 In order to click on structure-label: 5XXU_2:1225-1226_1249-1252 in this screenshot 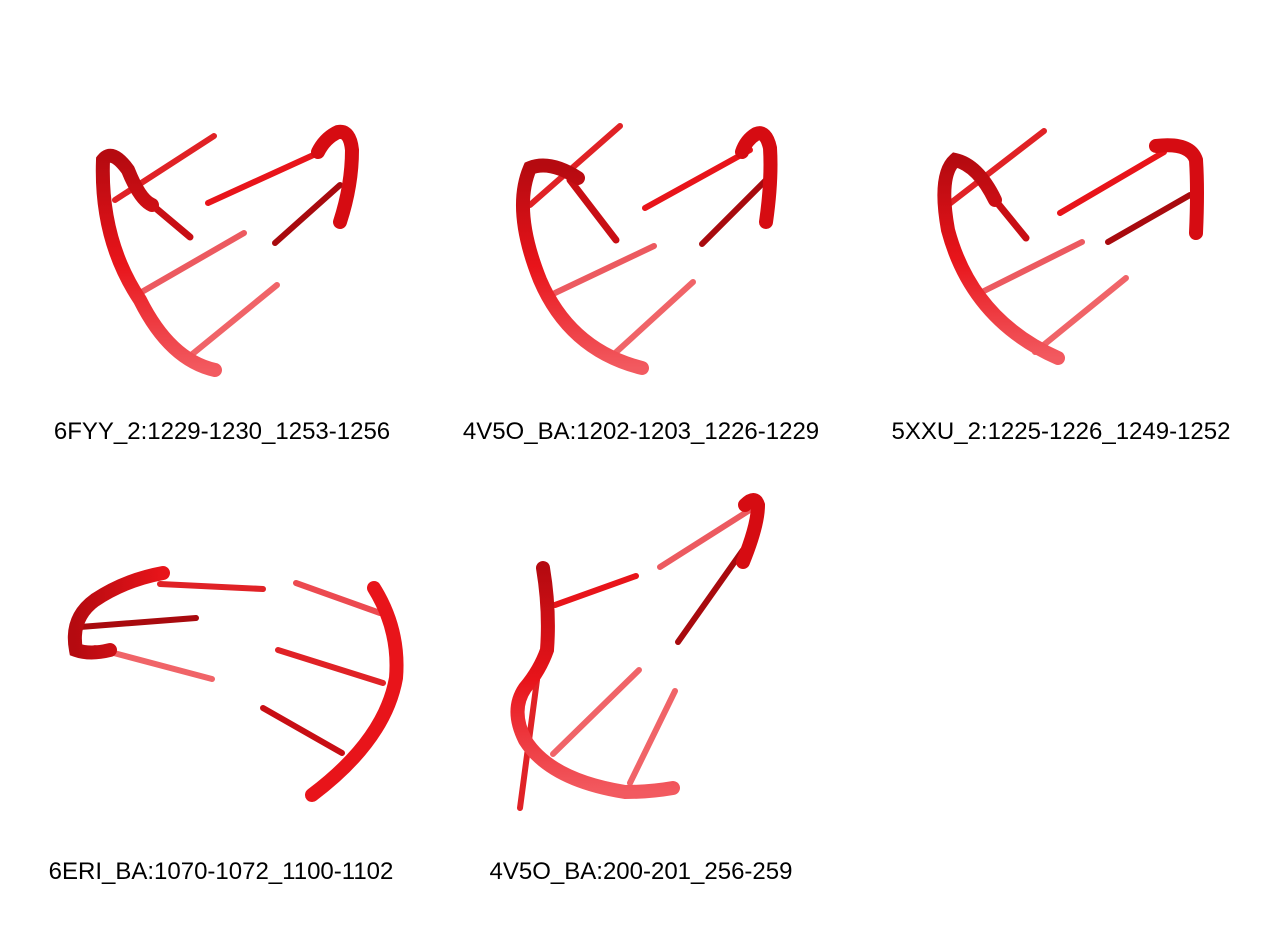, I will do `click(1061, 431)`.